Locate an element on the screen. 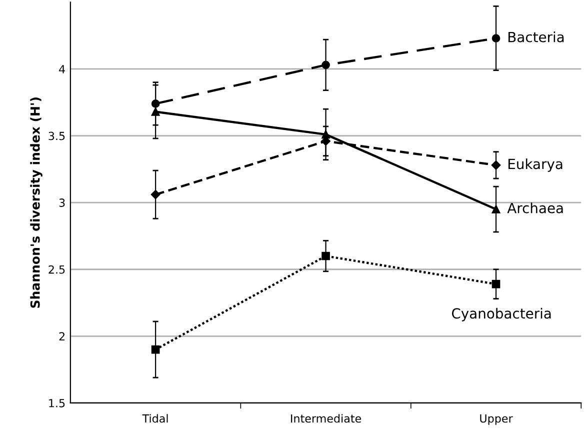 This screenshot has height=438, width=587. y-axis-title: Shannon's diversity index (H') is located at coordinates (36, 203).